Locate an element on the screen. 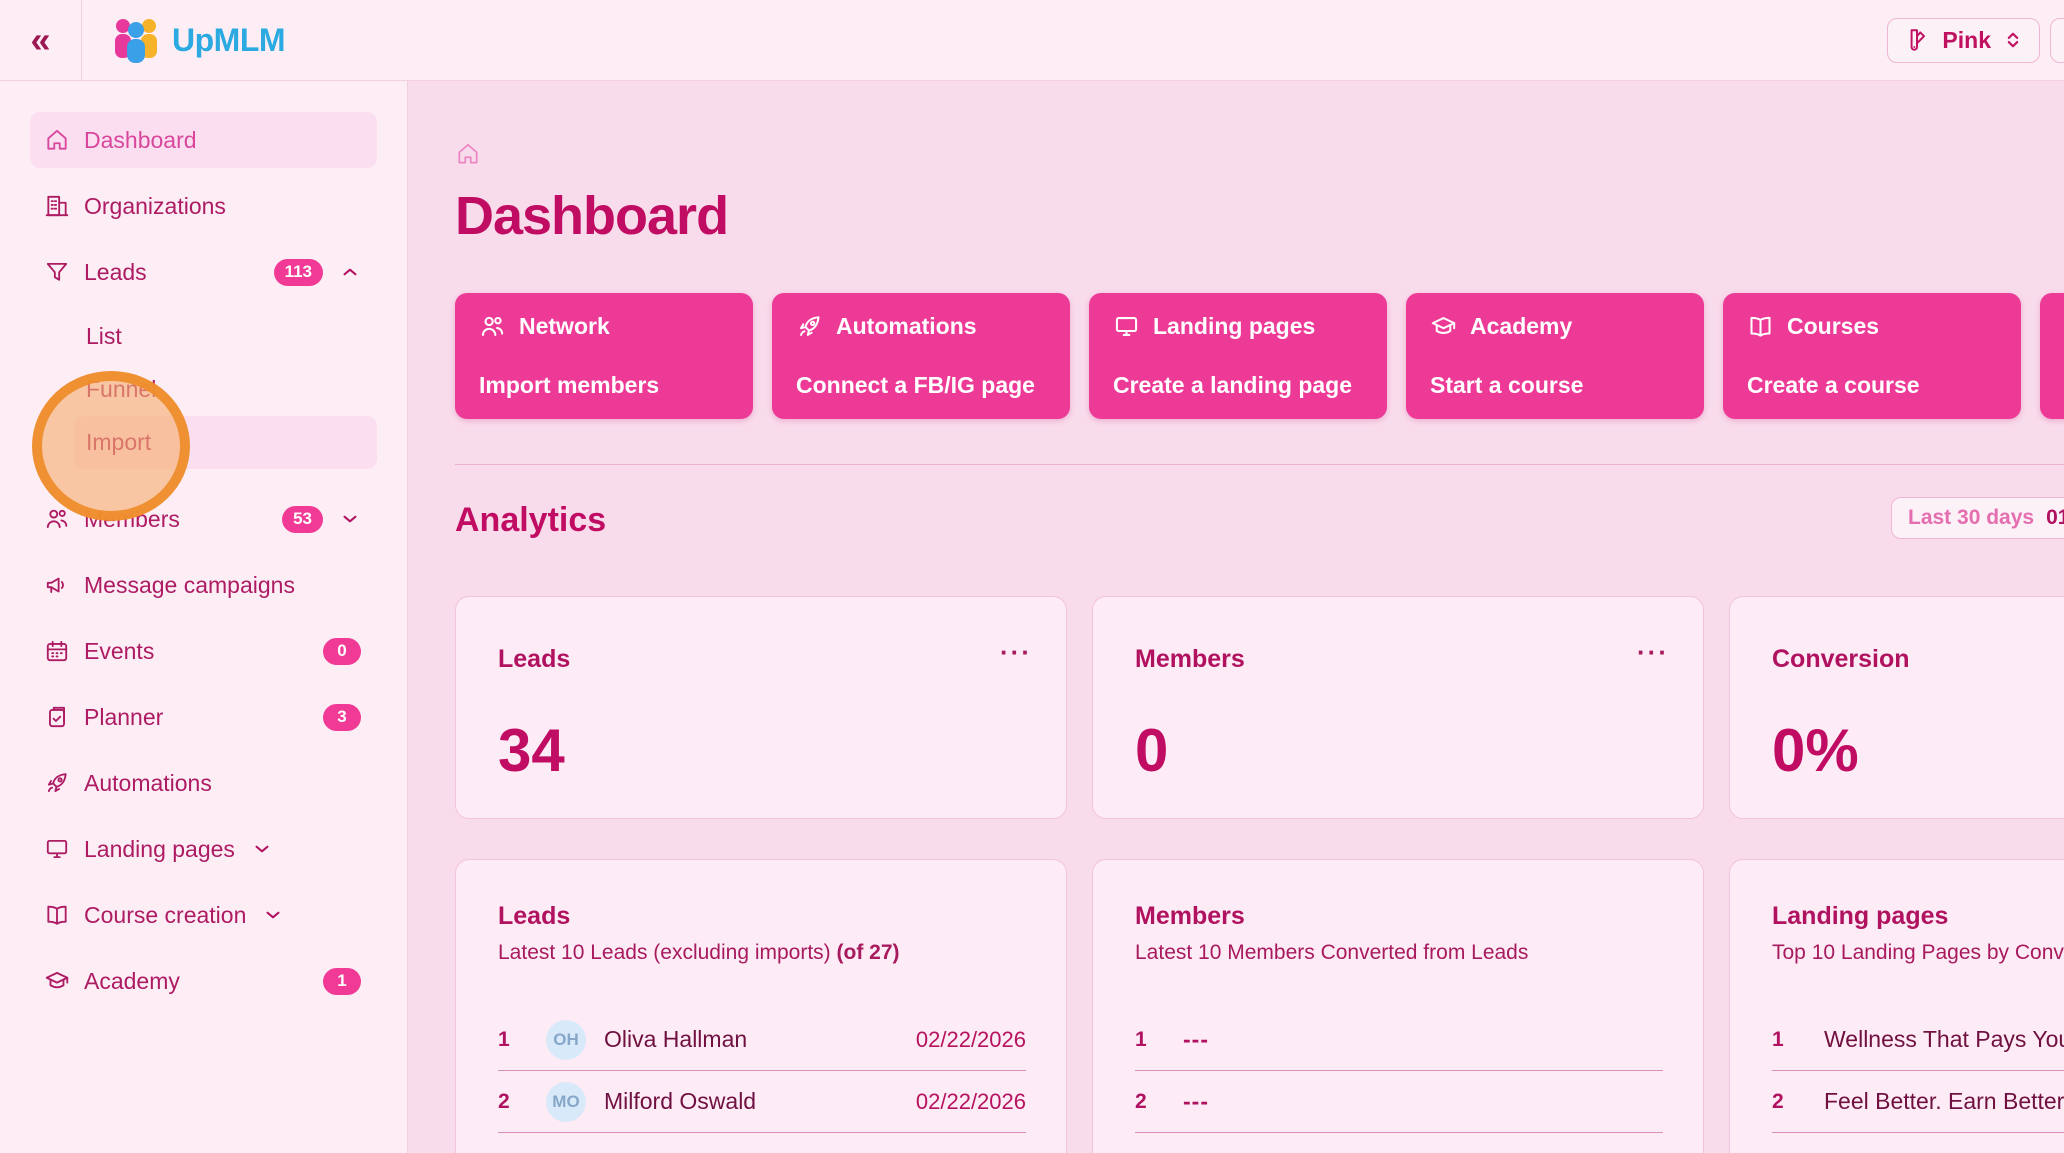 This screenshot has height=1153, width=2064. quick-action-landing-pages: Landing pages Create a landing page is located at coordinates (1238, 356).